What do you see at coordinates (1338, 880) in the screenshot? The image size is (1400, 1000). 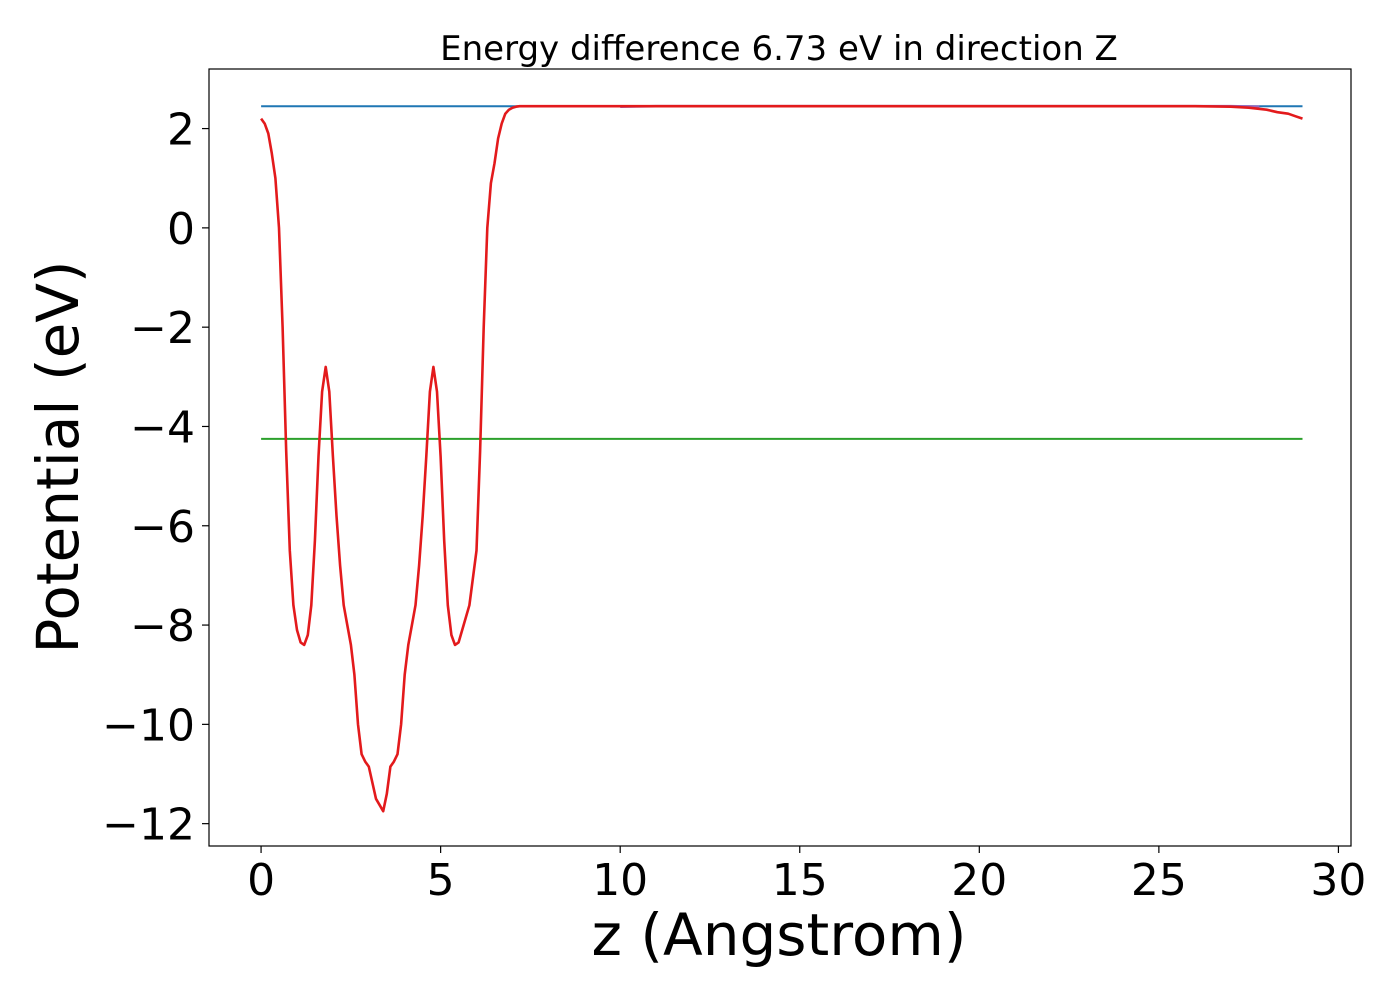 I see `x-tick-label: 30` at bounding box center [1338, 880].